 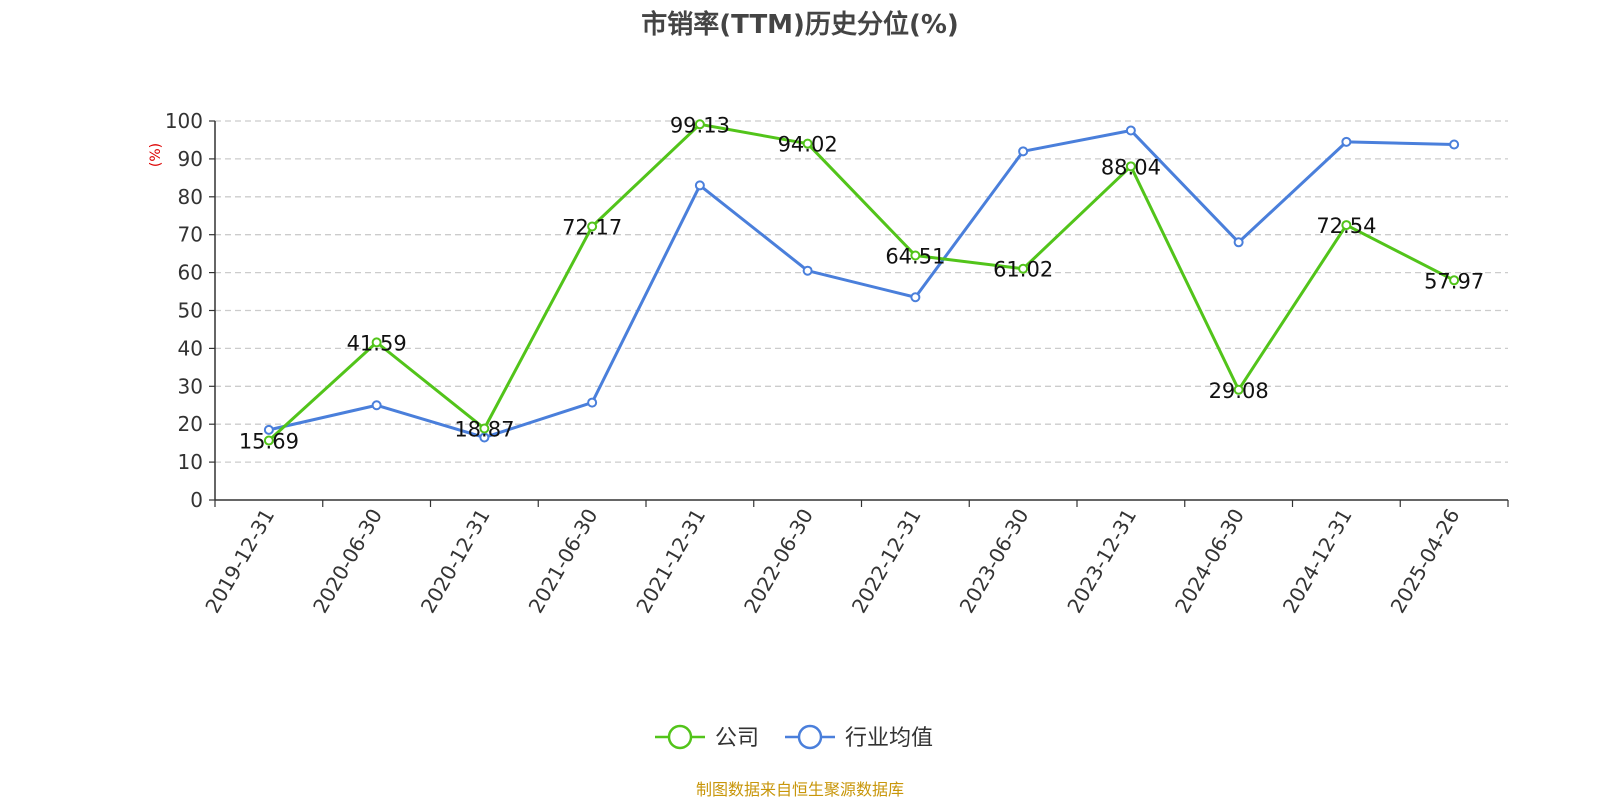 I want to click on chart-title: 市销率(TTM)历史分位(%), so click(x=800, y=24).